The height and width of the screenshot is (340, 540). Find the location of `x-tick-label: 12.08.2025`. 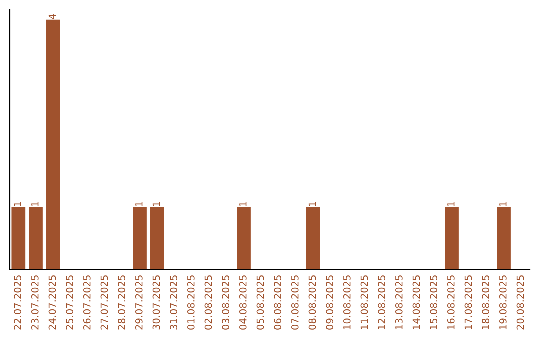

x-tick-label: 12.08.2025 is located at coordinates (382, 303).